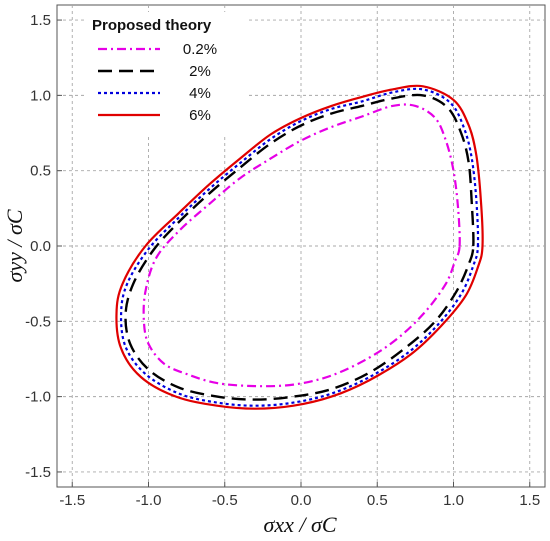  What do you see at coordinates (529, 500) in the screenshot?
I see `x-tick-label: 1.5` at bounding box center [529, 500].